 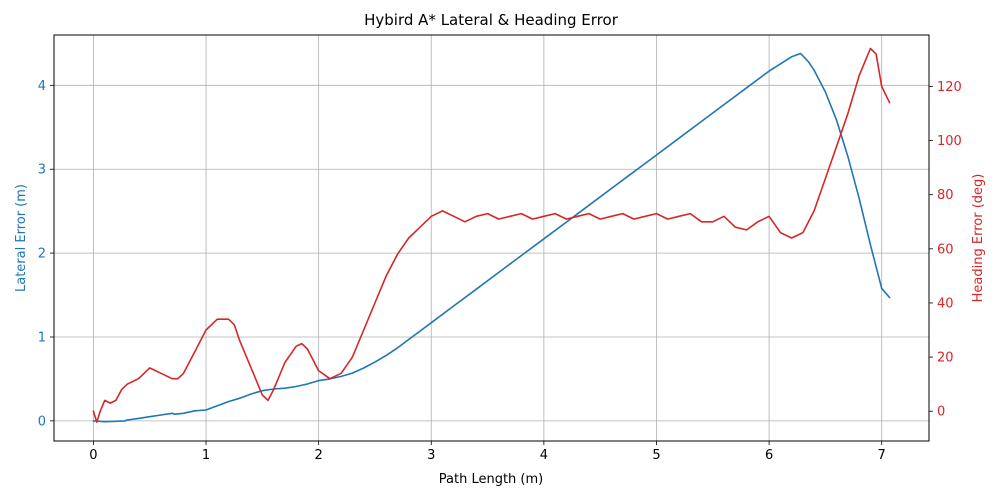 What do you see at coordinates (945, 358) in the screenshot?
I see `right-tick-label: 20` at bounding box center [945, 358].